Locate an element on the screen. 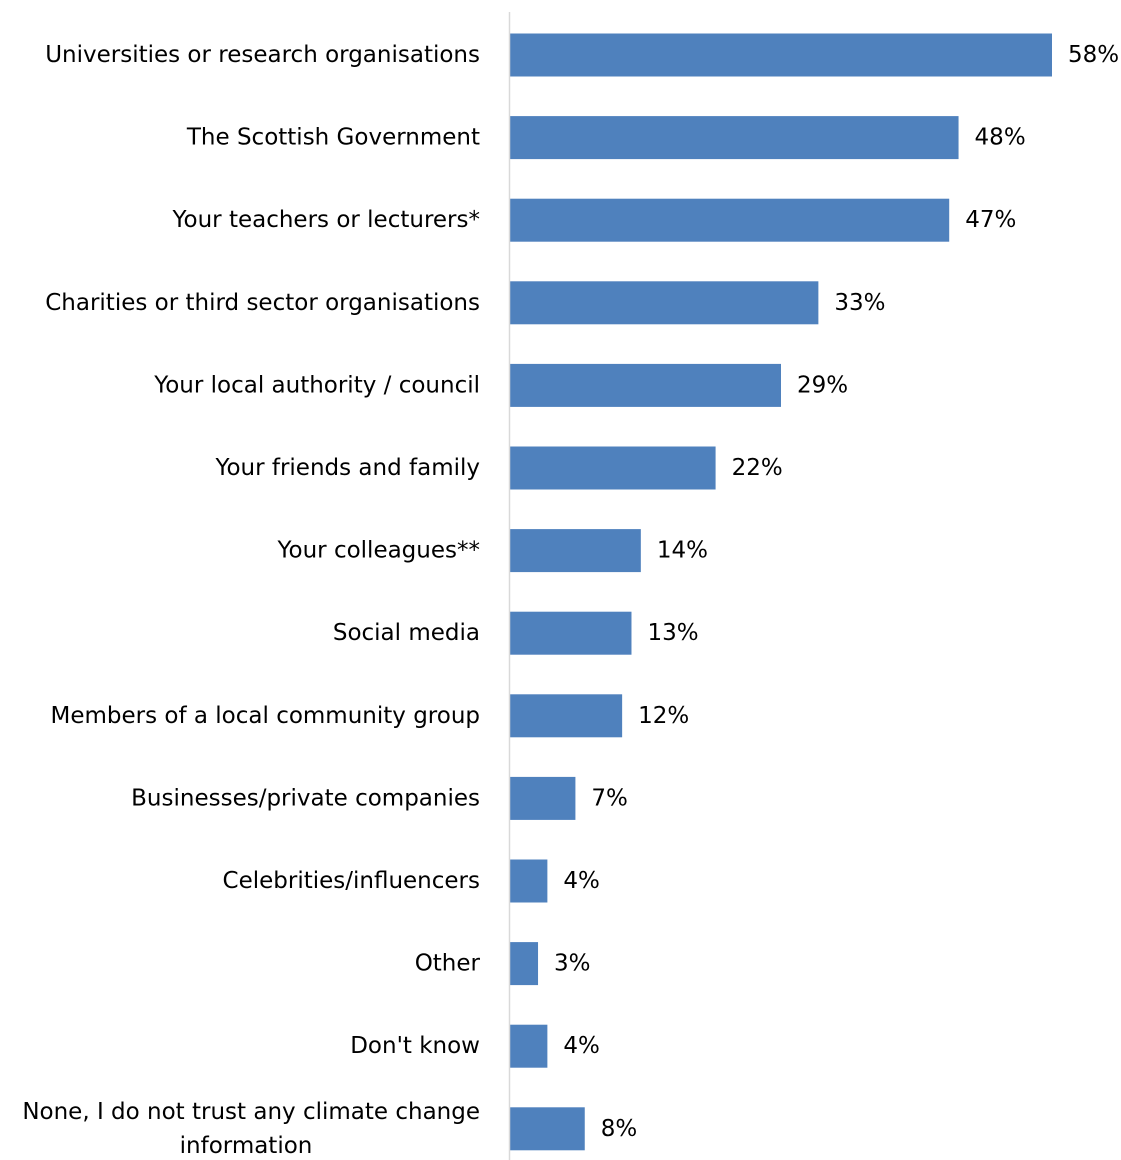 Image resolution: width=1121 pixels, height=1160 pixels. value-label: 8% is located at coordinates (619, 1129).